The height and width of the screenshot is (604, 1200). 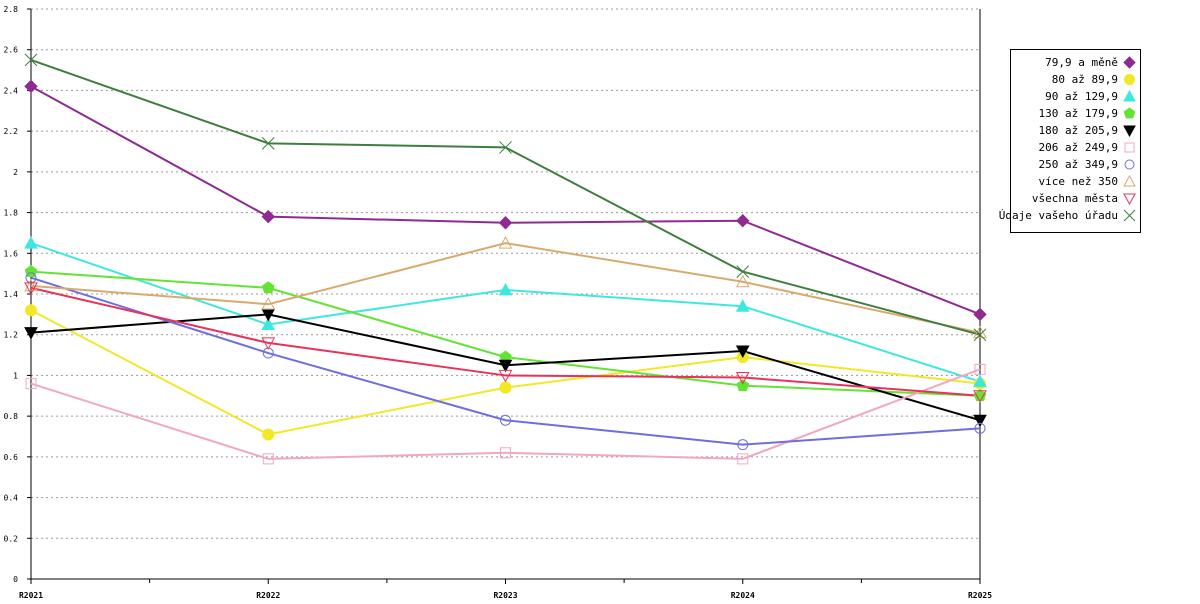 I want to click on y-tick-label: 2, so click(x=15, y=172).